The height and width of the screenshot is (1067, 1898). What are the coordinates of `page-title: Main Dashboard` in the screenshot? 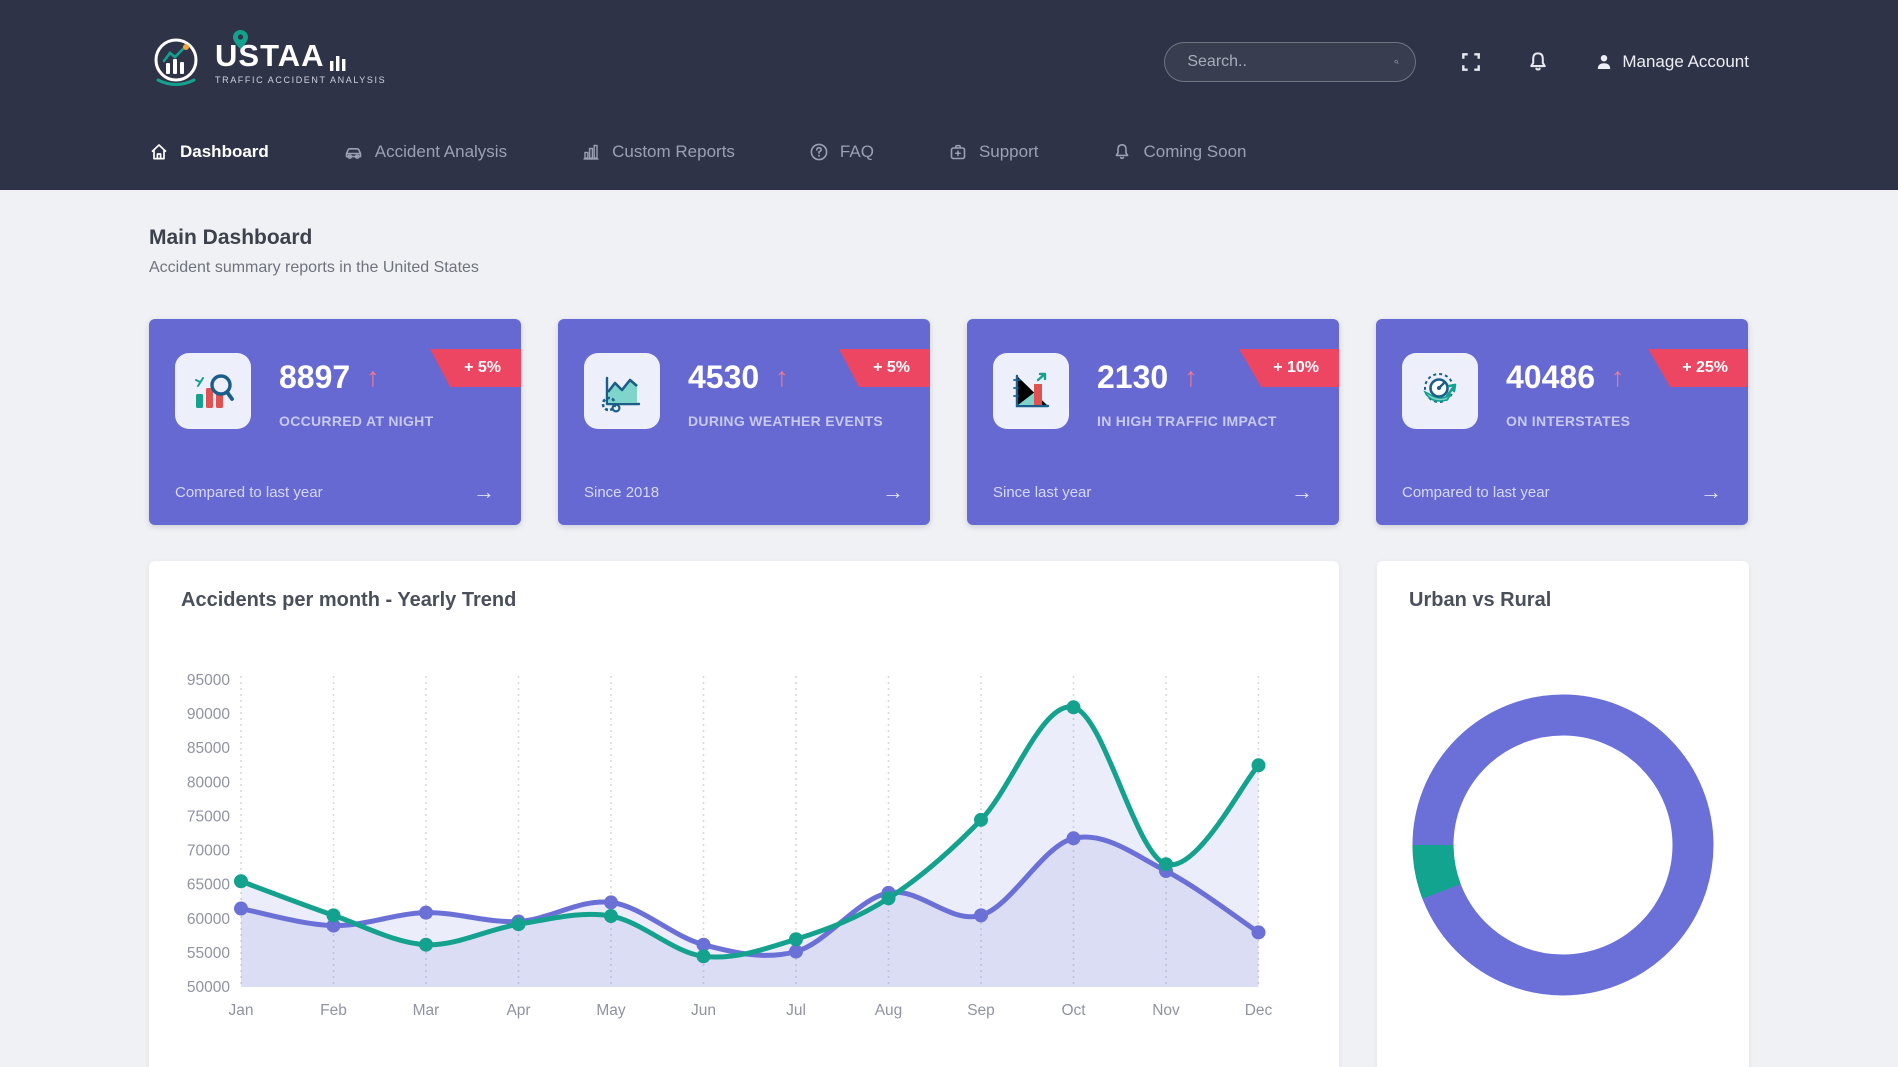 It's located at (231, 237).